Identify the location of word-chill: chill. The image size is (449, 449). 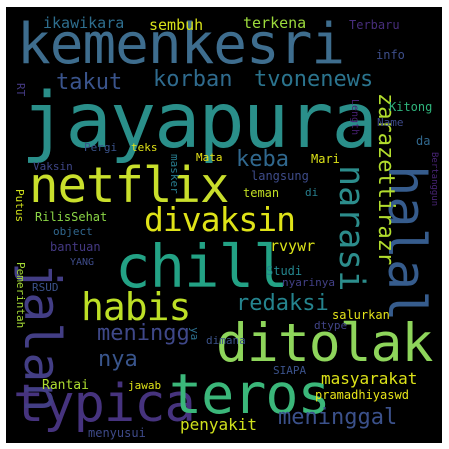
(202, 266).